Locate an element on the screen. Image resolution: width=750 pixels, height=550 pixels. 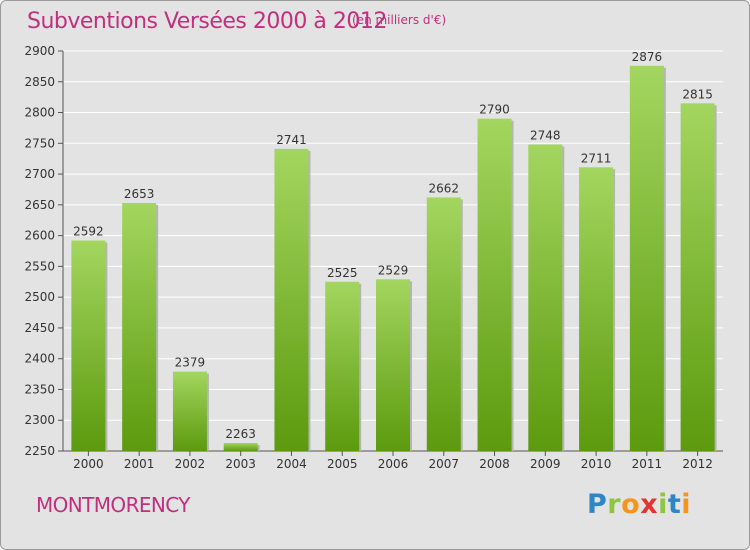
y-tick-label: 2550 is located at coordinates (39, 266).